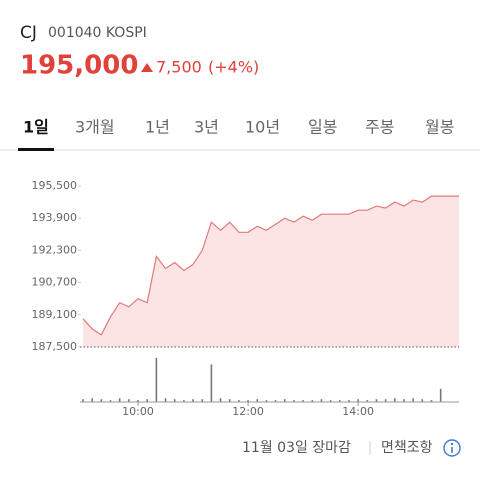 This screenshot has height=484, width=480. What do you see at coordinates (147, 67) in the screenshot?
I see `up-arrow` at bounding box center [147, 67].